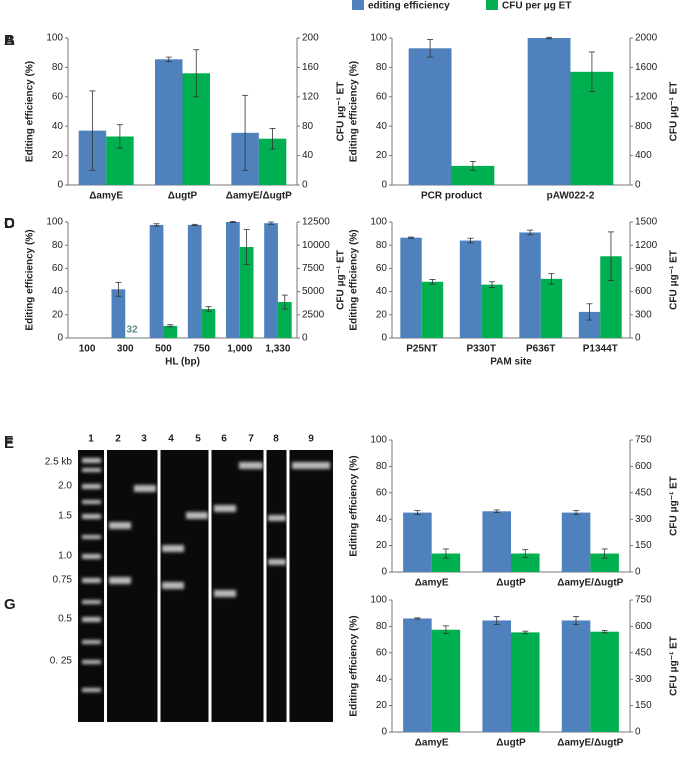 The width and height of the screenshot is (696, 770). Describe the element at coordinates (421, 349) in the screenshot. I see `x-tick-label: P25NT` at that location.